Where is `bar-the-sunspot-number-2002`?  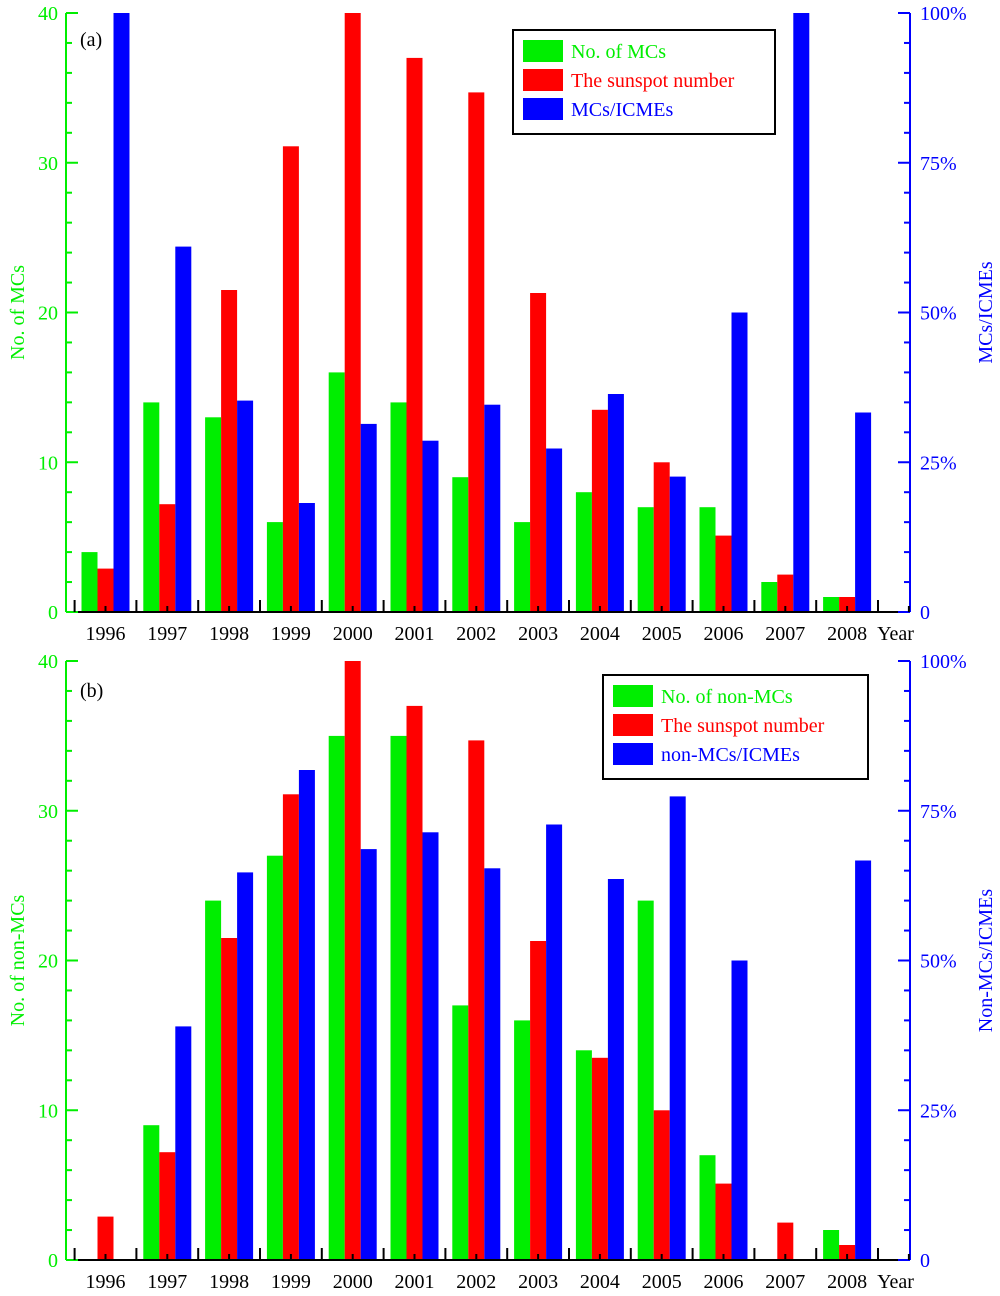
bar-the-sunspot-number-2002 is located at coordinates (476, 352).